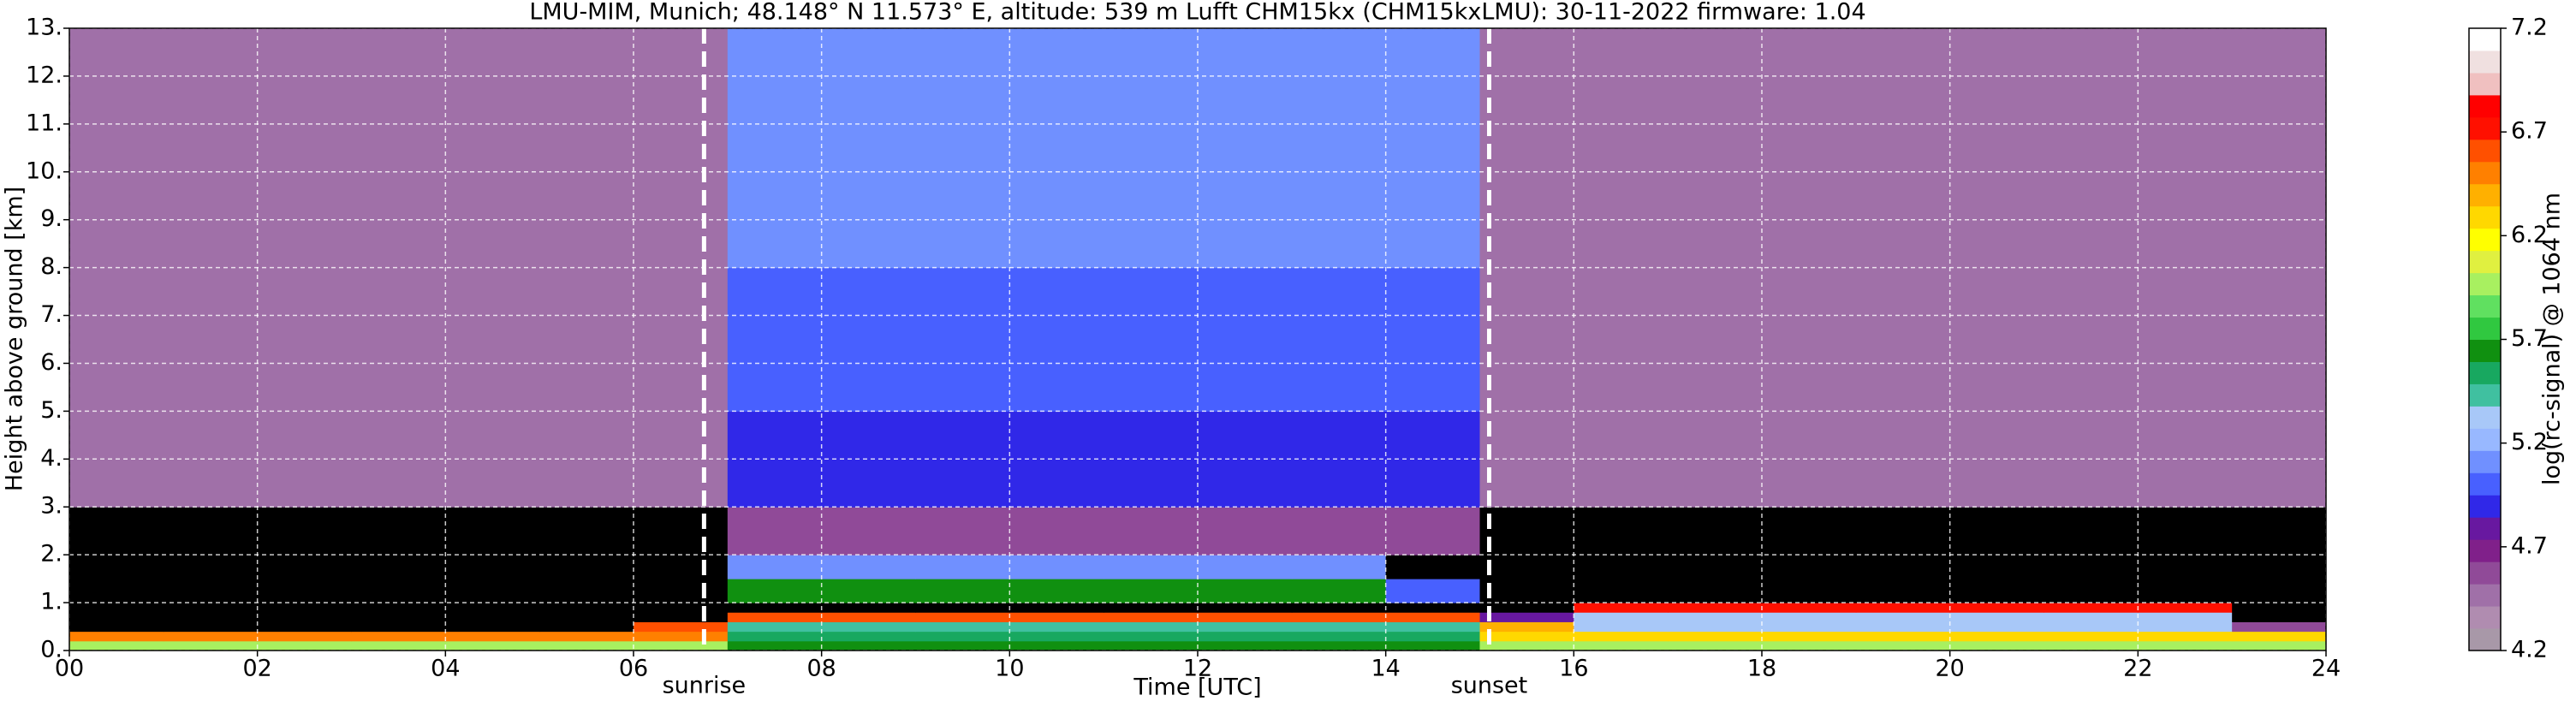 The height and width of the screenshot is (707, 2576). I want to click on x-tick-label: 22, so click(2137, 669).